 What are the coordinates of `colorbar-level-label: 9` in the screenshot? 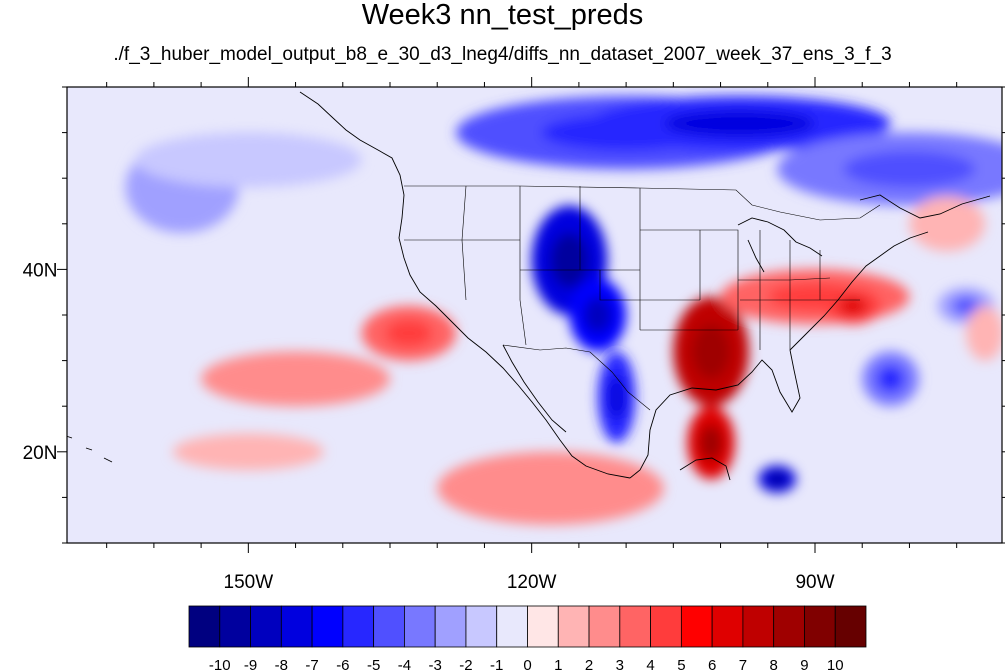 It's located at (804, 664).